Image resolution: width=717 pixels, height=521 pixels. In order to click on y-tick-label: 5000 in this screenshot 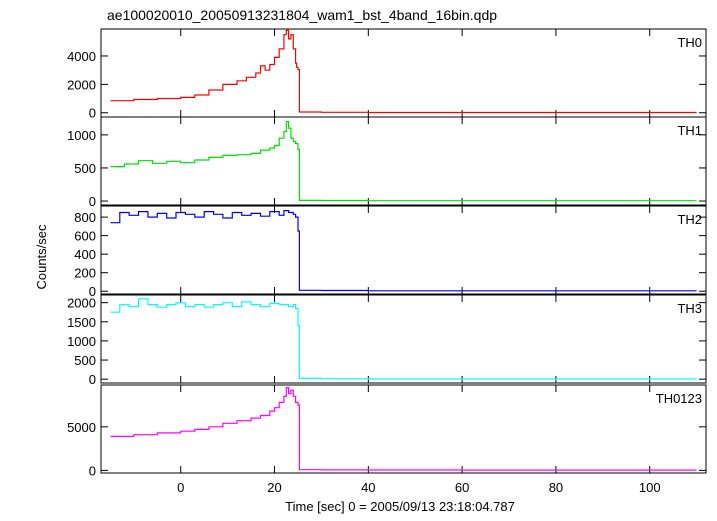, I will do `click(81, 427)`.